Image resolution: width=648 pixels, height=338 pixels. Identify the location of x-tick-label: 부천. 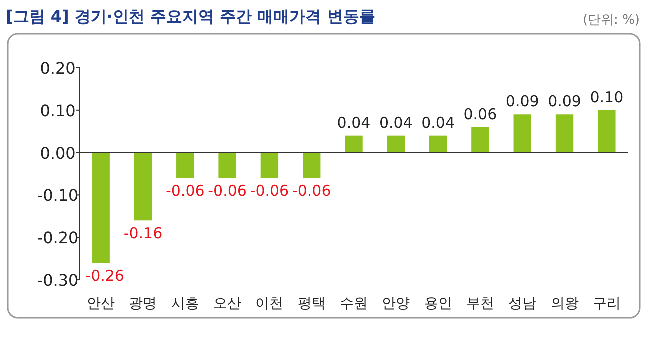
(480, 304).